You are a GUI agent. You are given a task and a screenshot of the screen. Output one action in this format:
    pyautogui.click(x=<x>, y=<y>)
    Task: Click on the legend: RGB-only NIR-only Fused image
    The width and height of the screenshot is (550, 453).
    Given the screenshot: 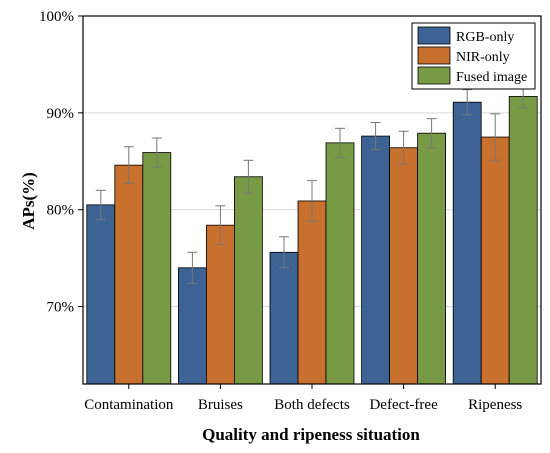 What is the action you would take?
    pyautogui.click(x=473, y=56)
    